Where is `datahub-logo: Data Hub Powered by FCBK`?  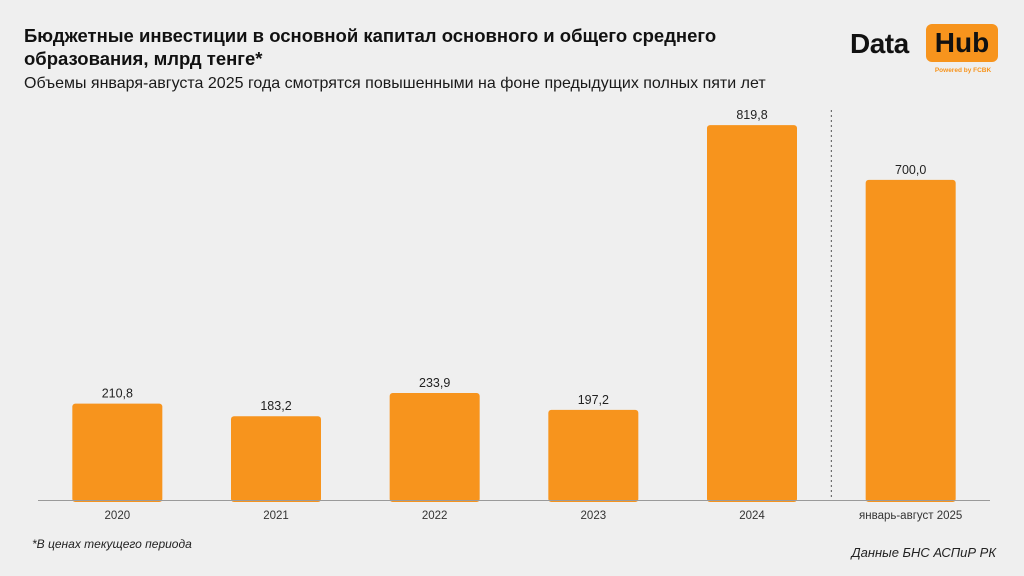
datahub-logo: Data Hub Powered by FCBK is located at coordinates (925, 50).